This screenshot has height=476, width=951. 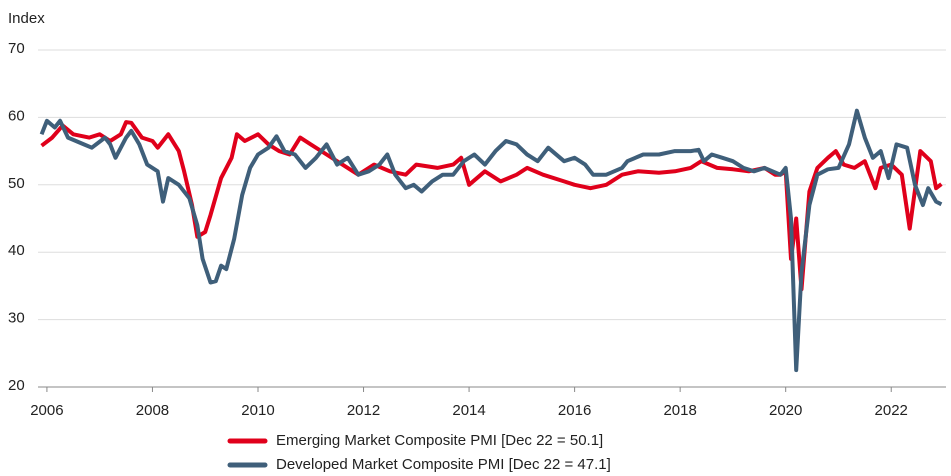 I want to click on x-tick-label: 2008, so click(x=152, y=410).